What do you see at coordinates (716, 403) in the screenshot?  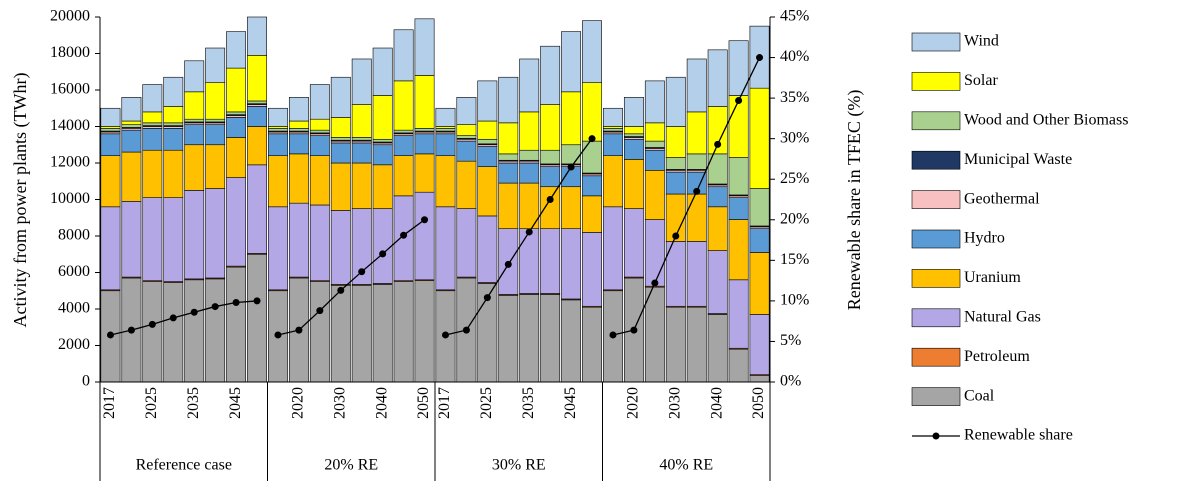 I see `x-tick-label: 2040` at bounding box center [716, 403].